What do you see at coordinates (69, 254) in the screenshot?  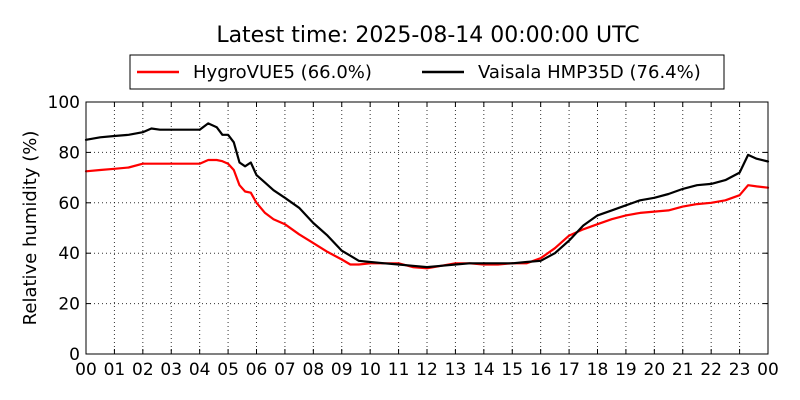 I see `y-tick-label: 40` at bounding box center [69, 254].